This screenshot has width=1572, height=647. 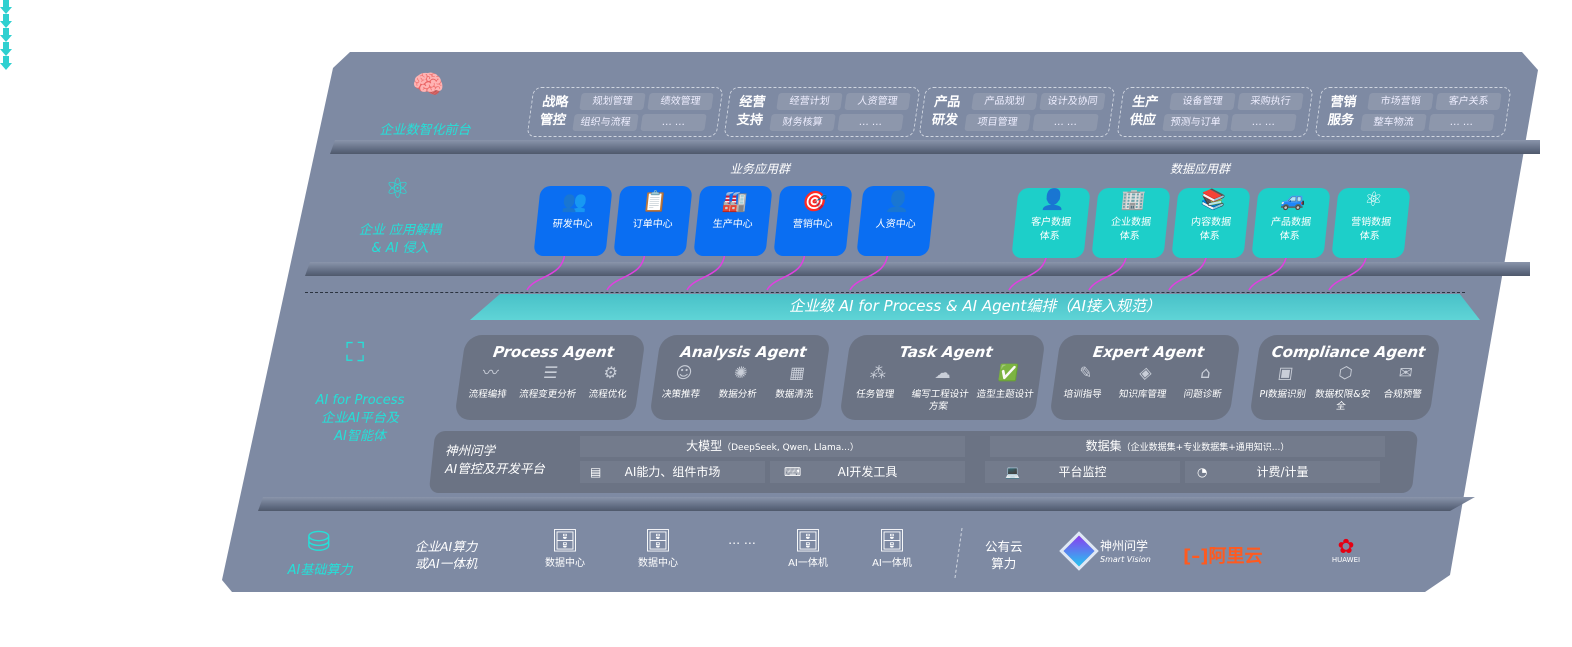 What do you see at coordinates (1393, 122) in the screenshot?
I see `front-group-item: 整车物流` at bounding box center [1393, 122].